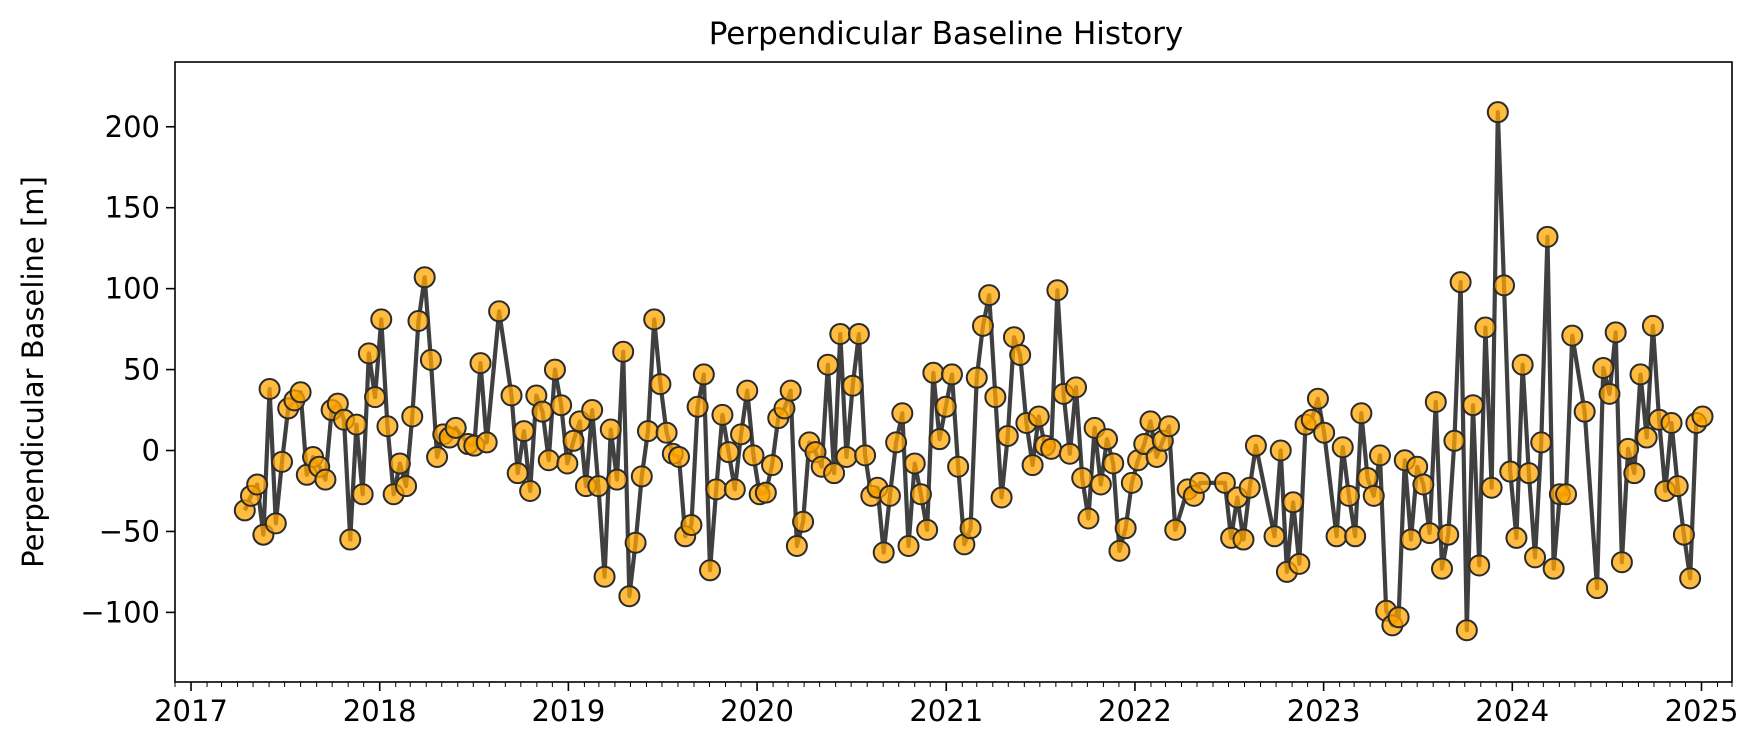  What do you see at coordinates (129, 531) in the screenshot?
I see `y-tick-label: −50` at bounding box center [129, 531].